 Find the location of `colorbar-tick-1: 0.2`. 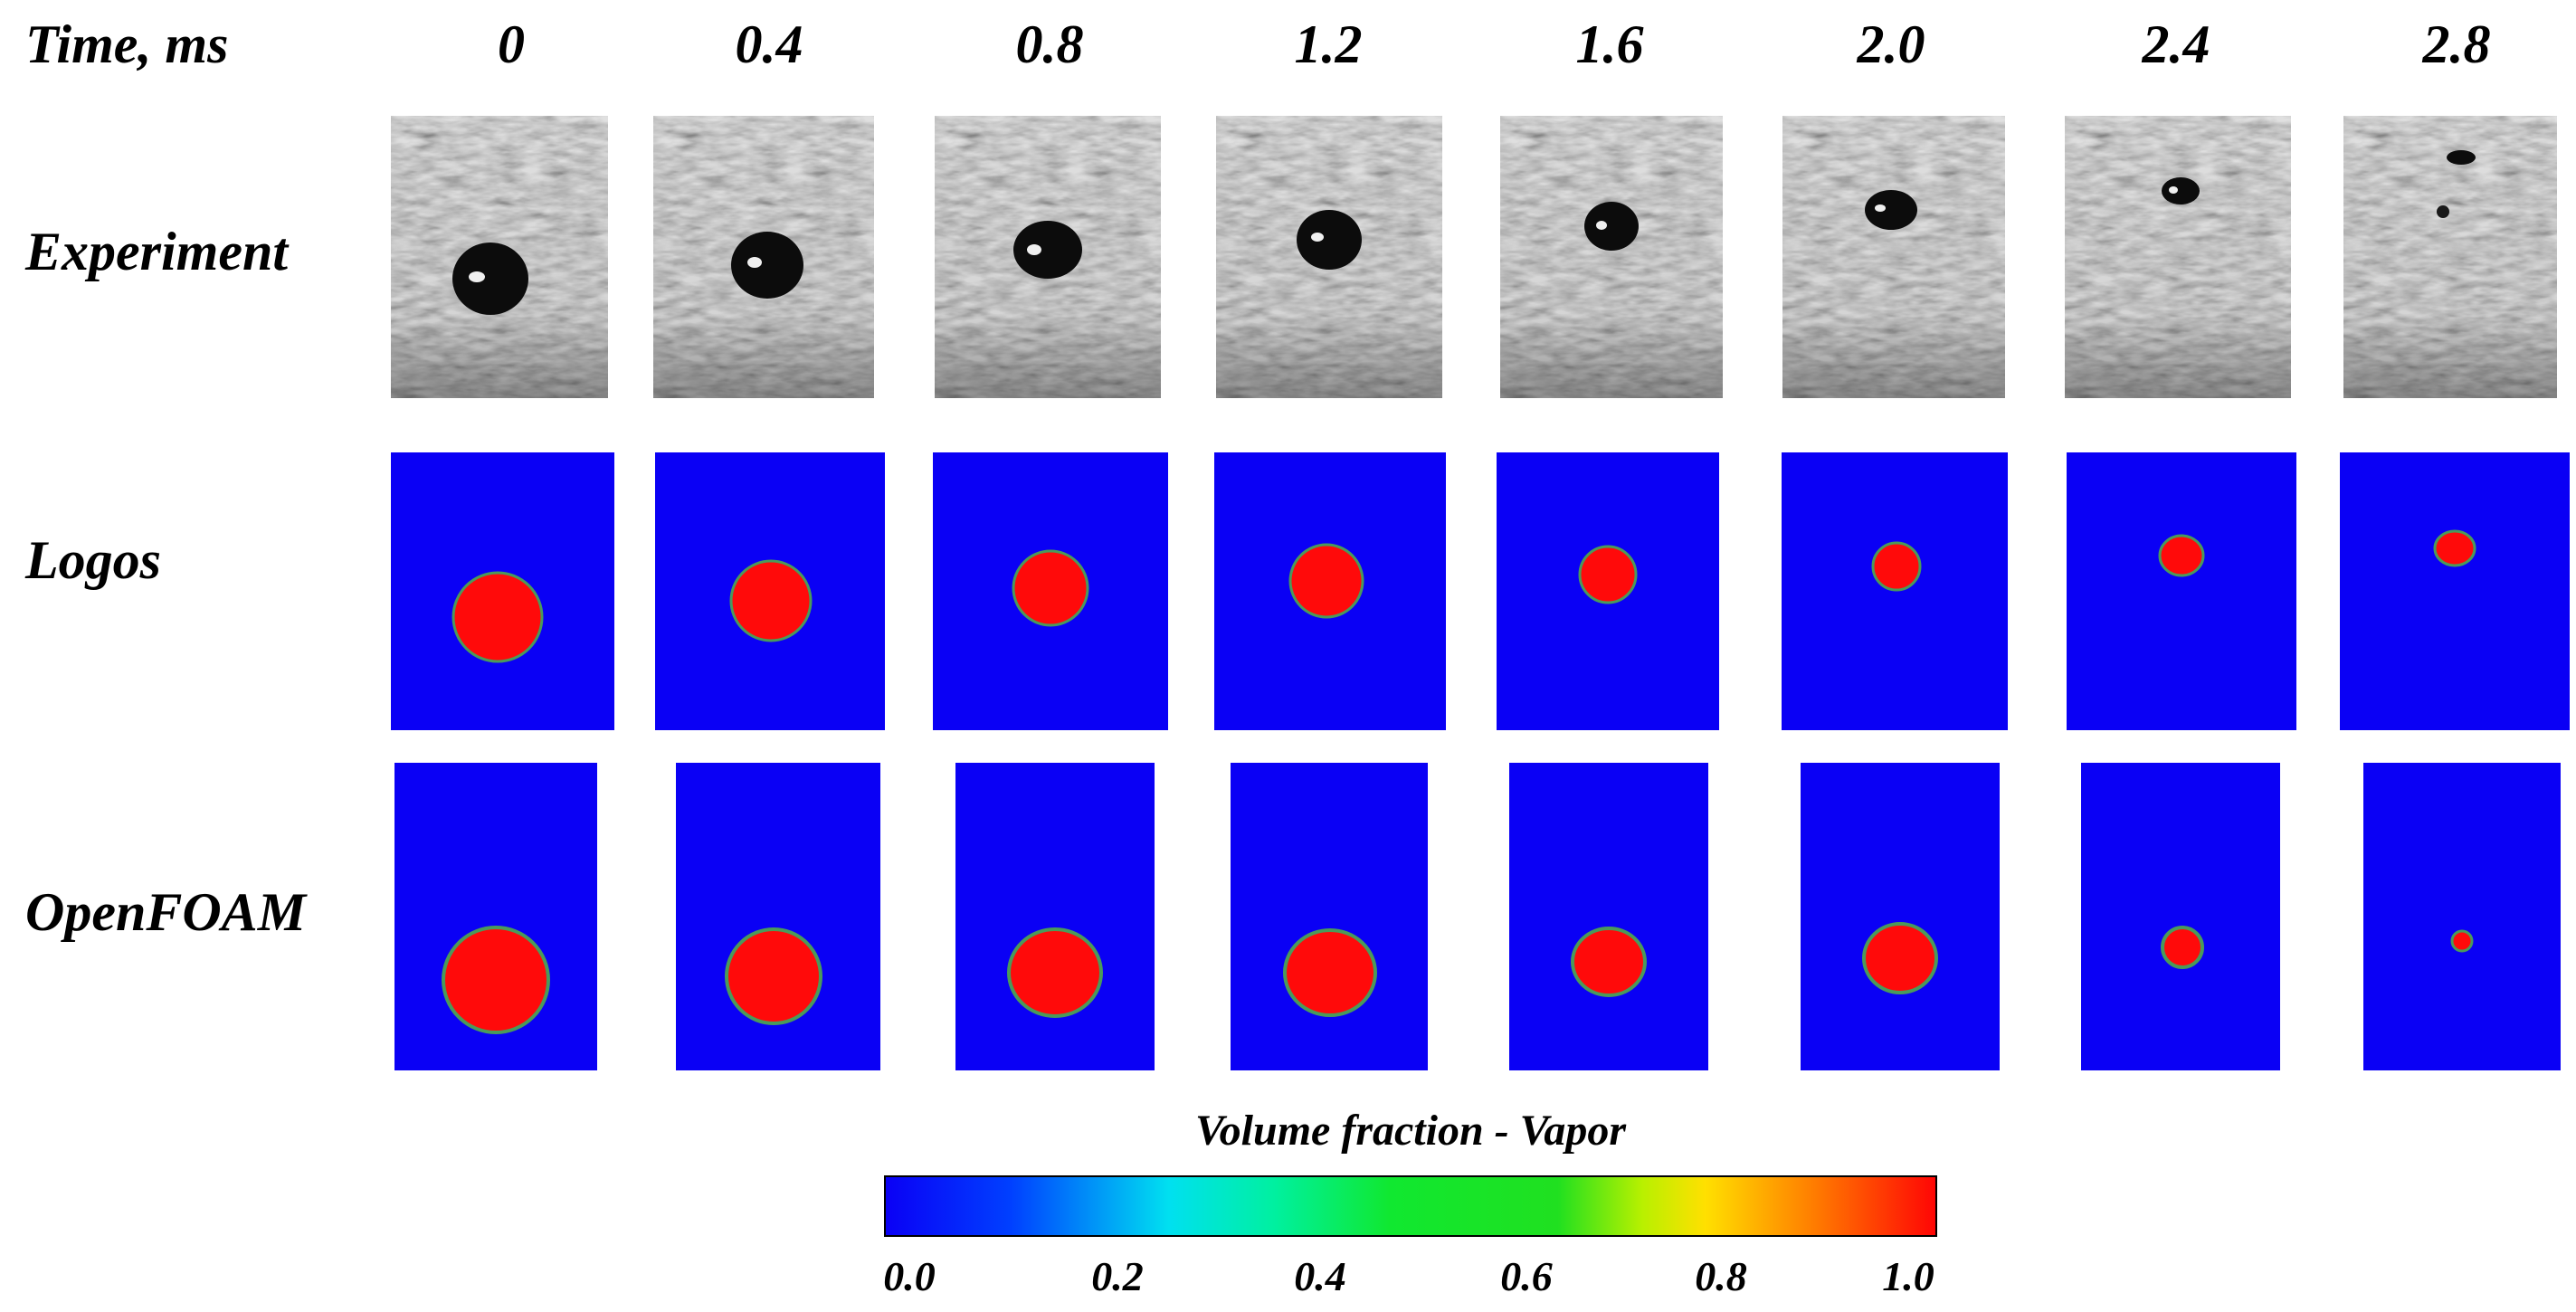

colorbar-tick-1: 0.2 is located at coordinates (1117, 1276).